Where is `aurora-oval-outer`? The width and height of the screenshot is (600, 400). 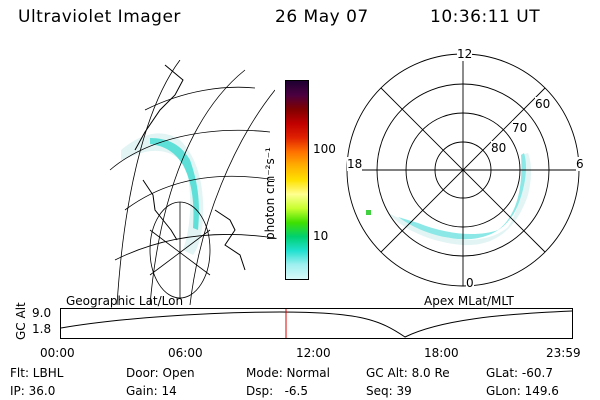 aurora-oval-outer is located at coordinates (162, 194).